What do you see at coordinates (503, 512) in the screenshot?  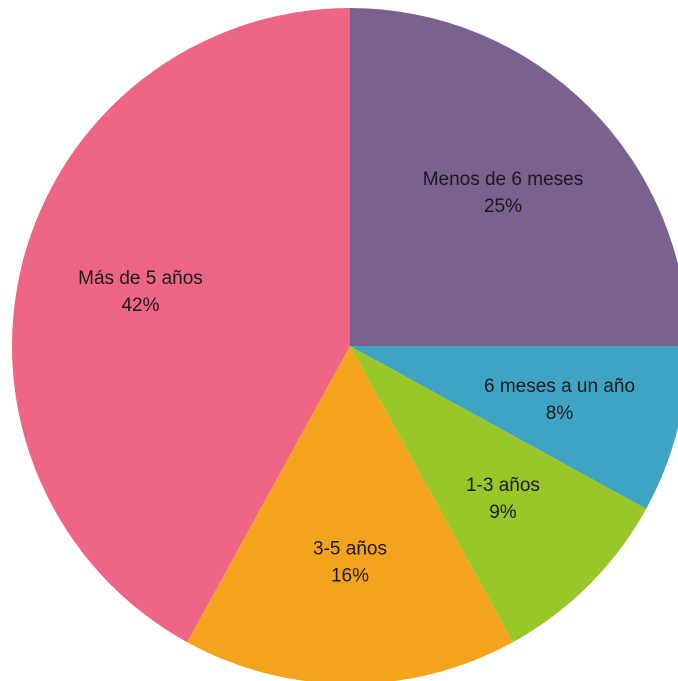 I see `slice-value: 9%` at bounding box center [503, 512].